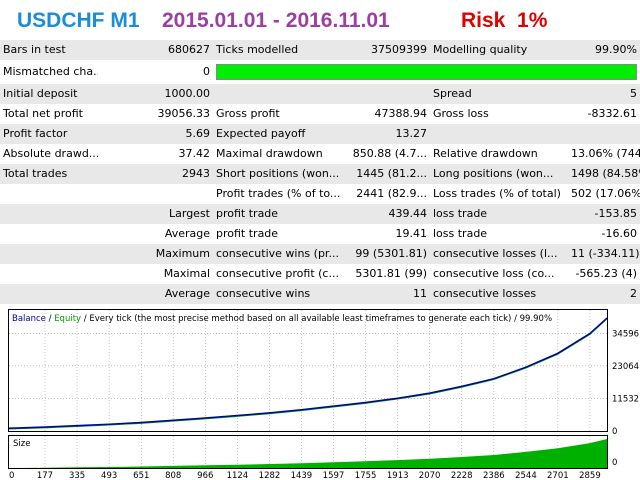 The image size is (640, 480). Describe the element at coordinates (398, 475) in the screenshot. I see `x-tick-label: 1913` at that location.